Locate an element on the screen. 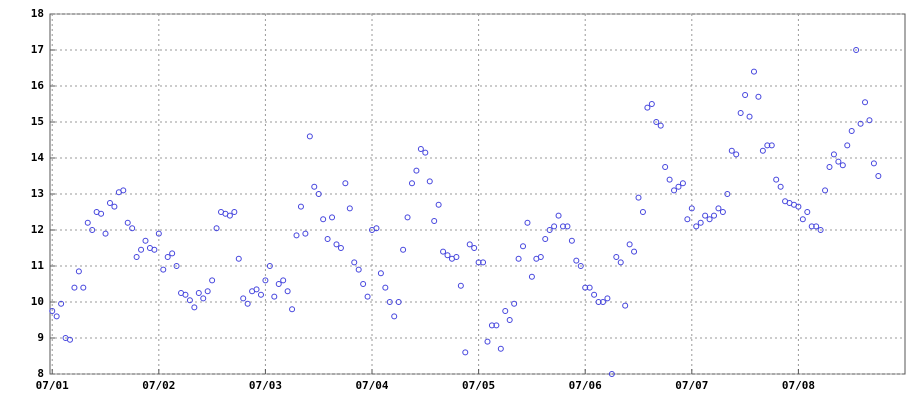 The width and height of the screenshot is (920, 400). y-tick-label: 13 is located at coordinates (37, 193).